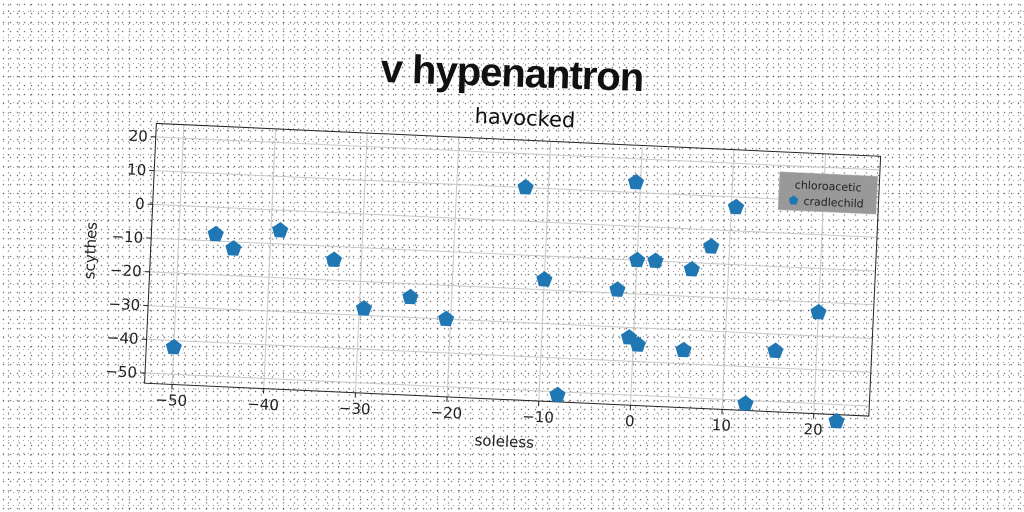 Image resolution: width=1024 pixels, height=512 pixels. Describe the element at coordinates (833, 203) in the screenshot. I see `legend-series-label: cradlechild` at that location.